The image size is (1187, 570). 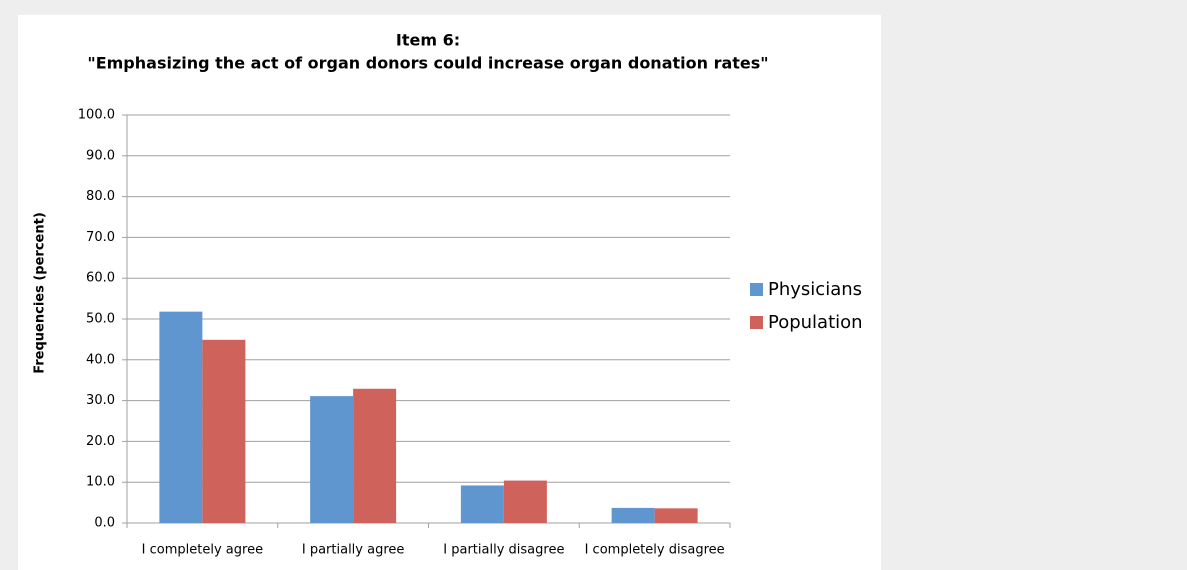 I want to click on y-tick-label: 80.0, so click(x=100, y=196).